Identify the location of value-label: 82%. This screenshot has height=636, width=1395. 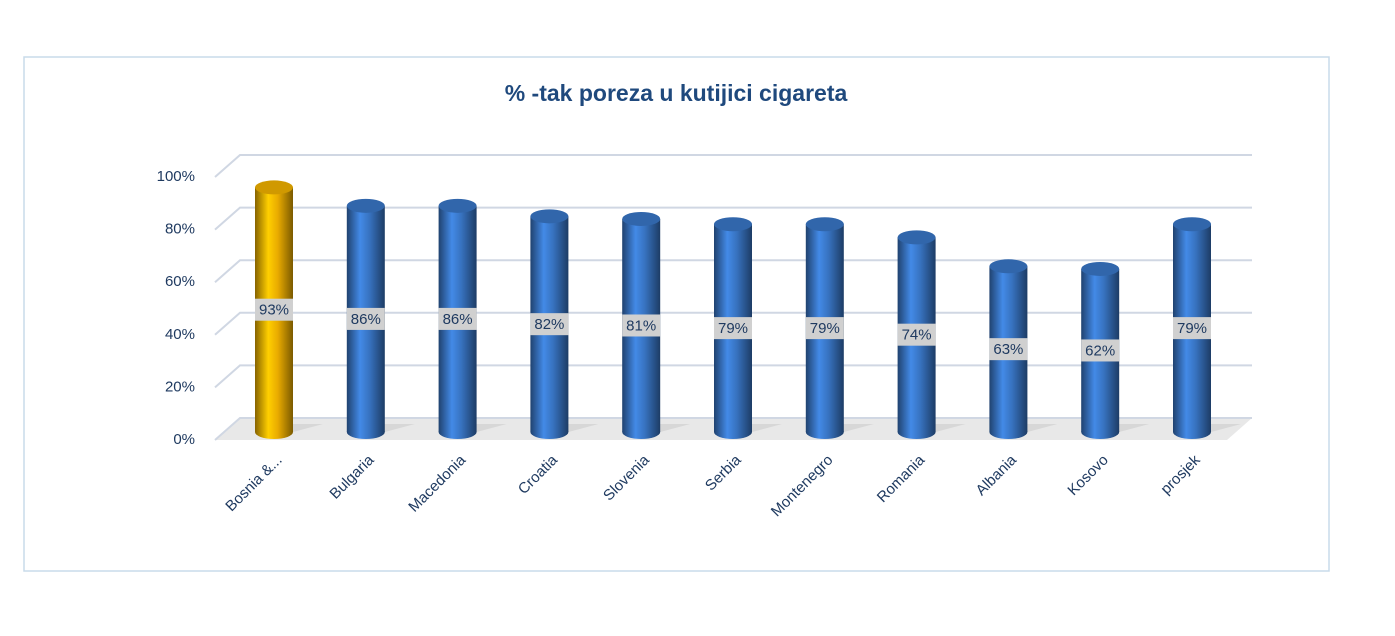
(549, 324).